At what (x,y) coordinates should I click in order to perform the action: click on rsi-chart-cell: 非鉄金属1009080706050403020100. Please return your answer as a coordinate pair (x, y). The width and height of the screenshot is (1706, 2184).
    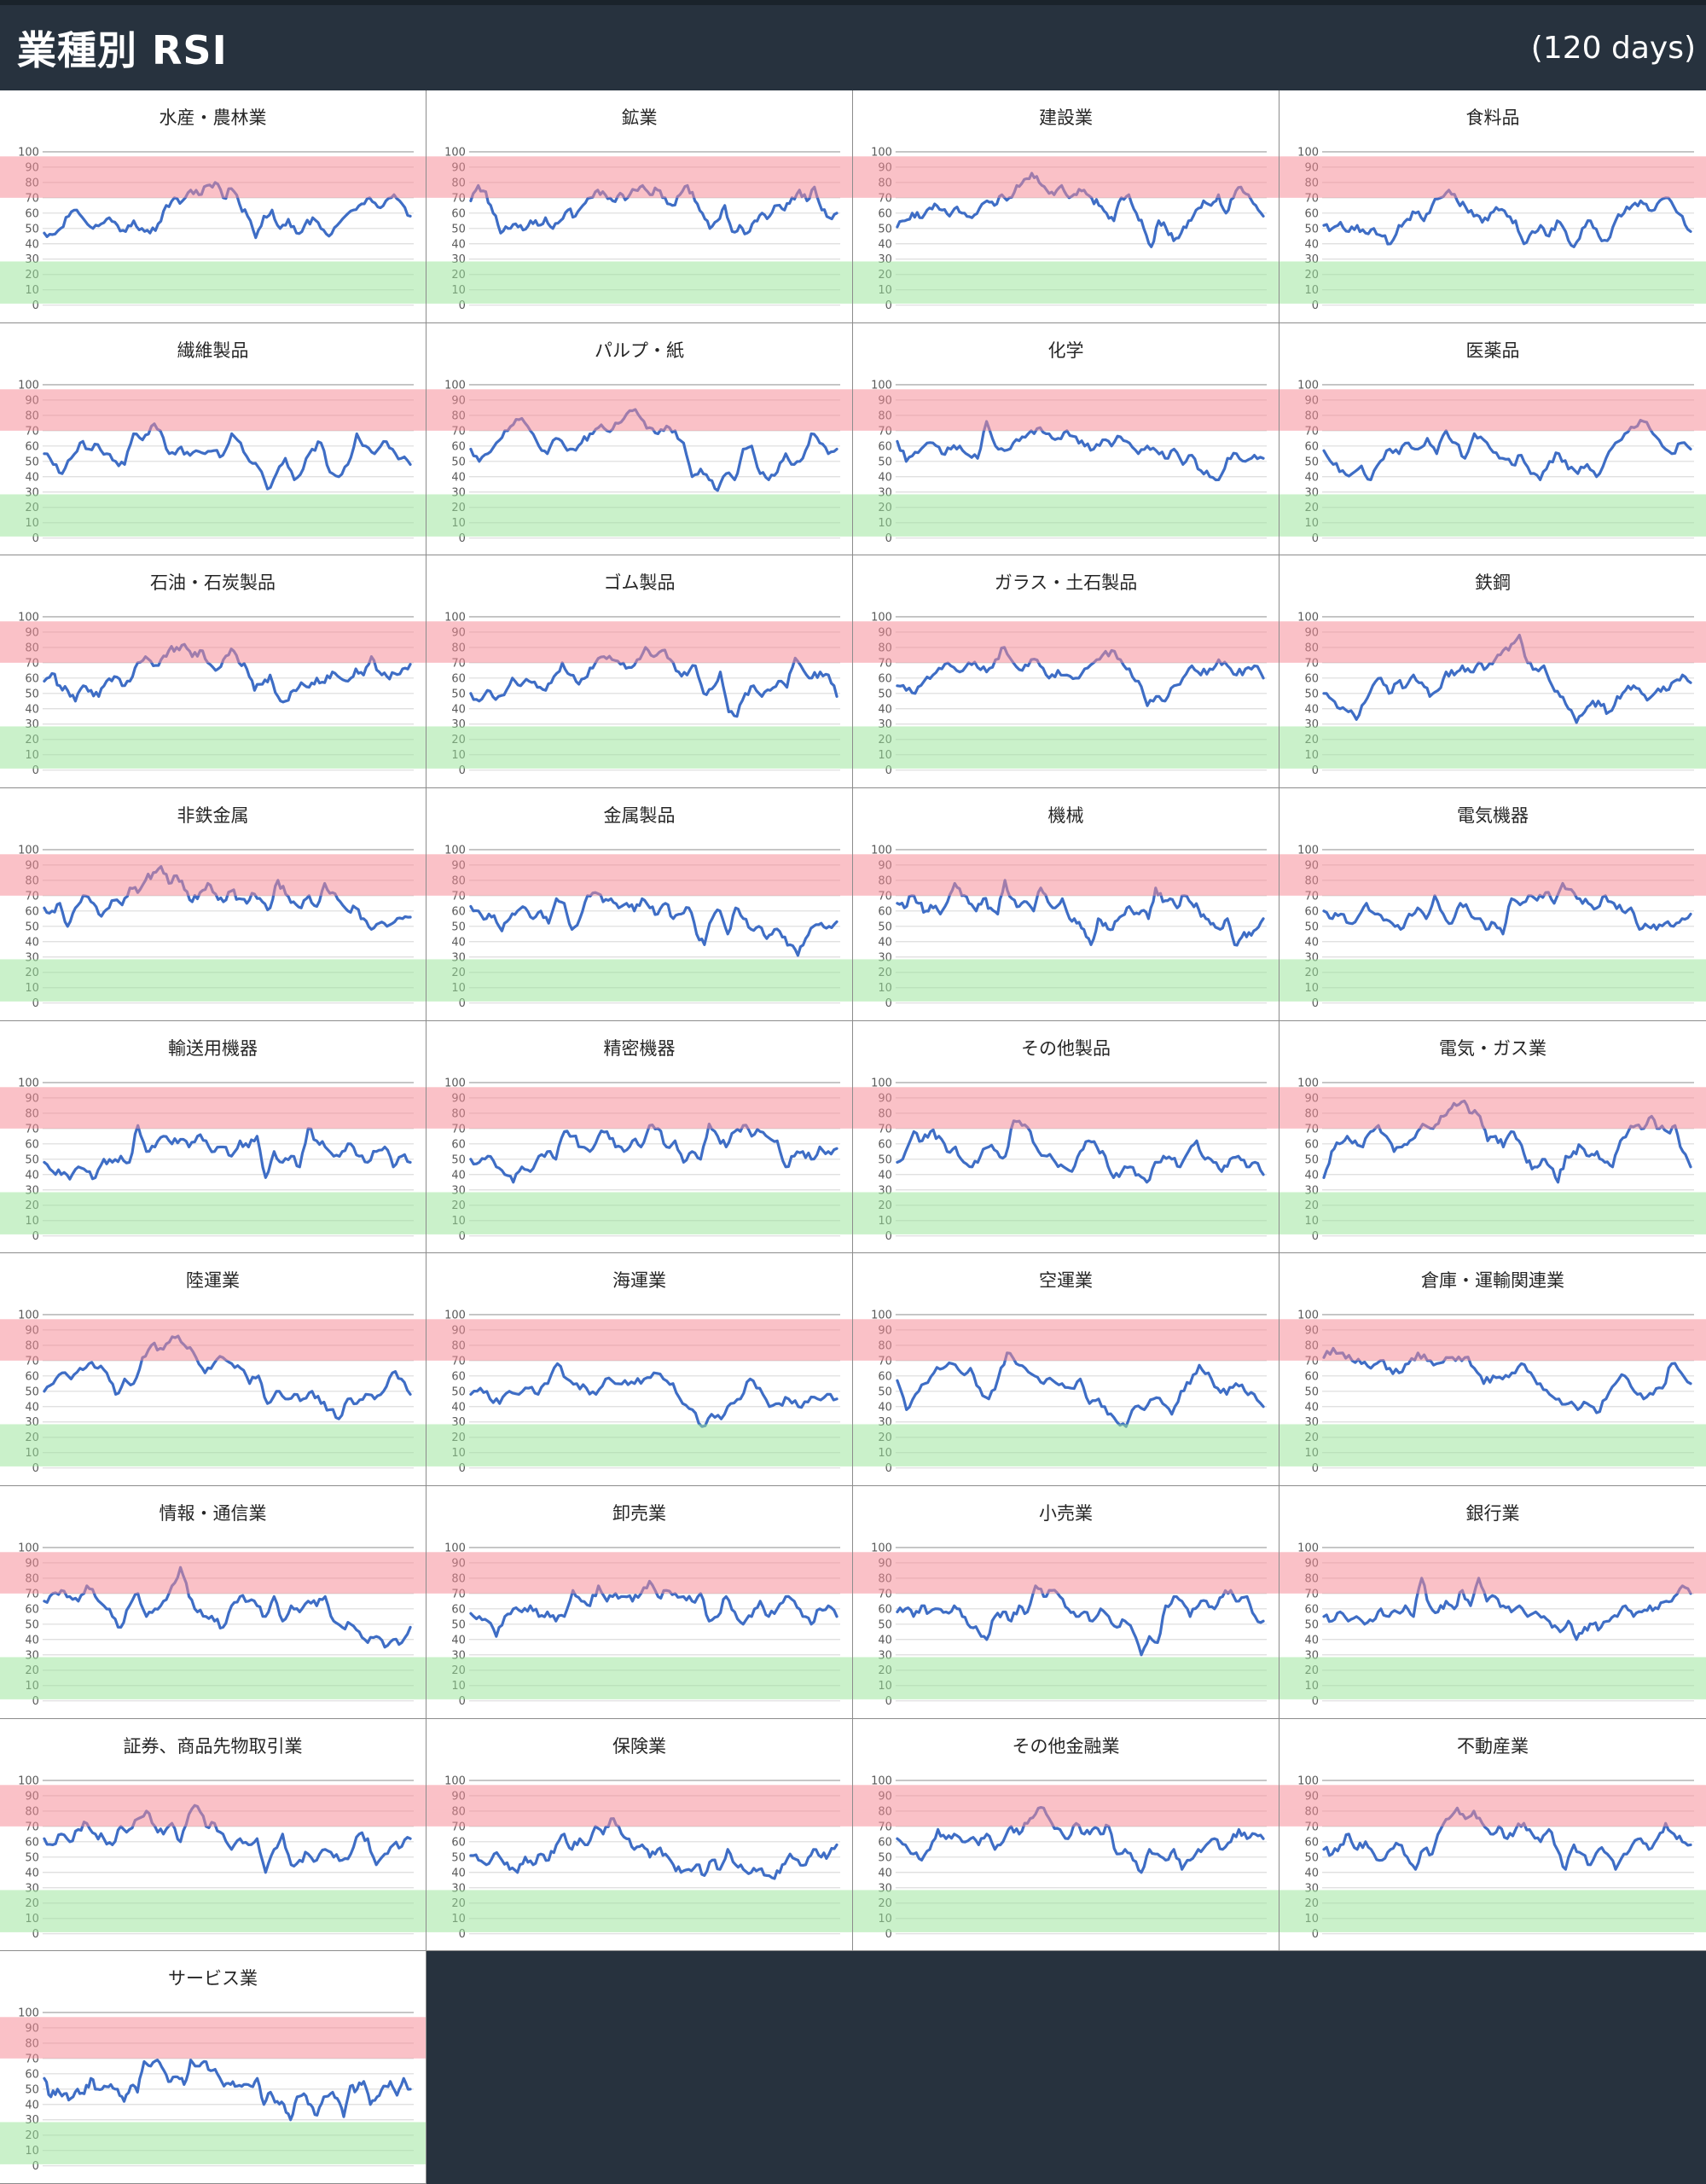
    Looking at the image, I should click on (213, 904).